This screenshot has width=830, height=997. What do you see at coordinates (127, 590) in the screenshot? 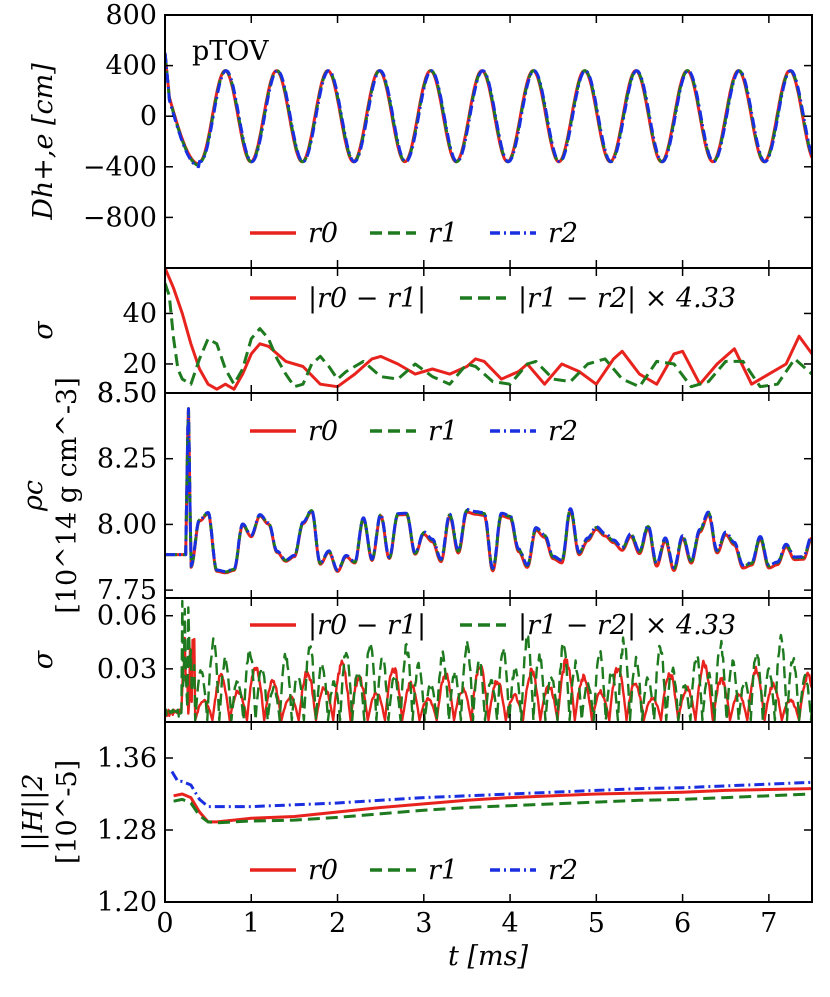
I see `y-tick-label: 7.75` at bounding box center [127, 590].